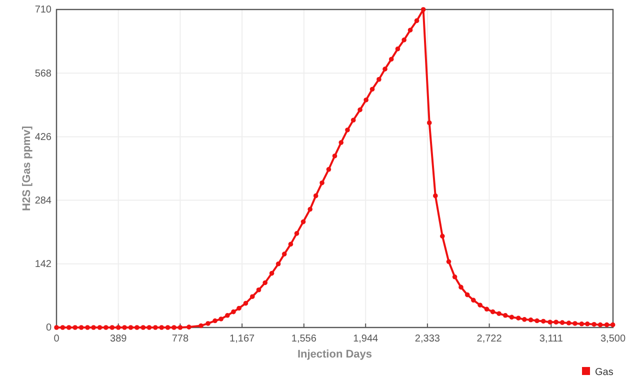 The image size is (640, 391). I want to click on y-tick-label: 142, so click(43, 264).